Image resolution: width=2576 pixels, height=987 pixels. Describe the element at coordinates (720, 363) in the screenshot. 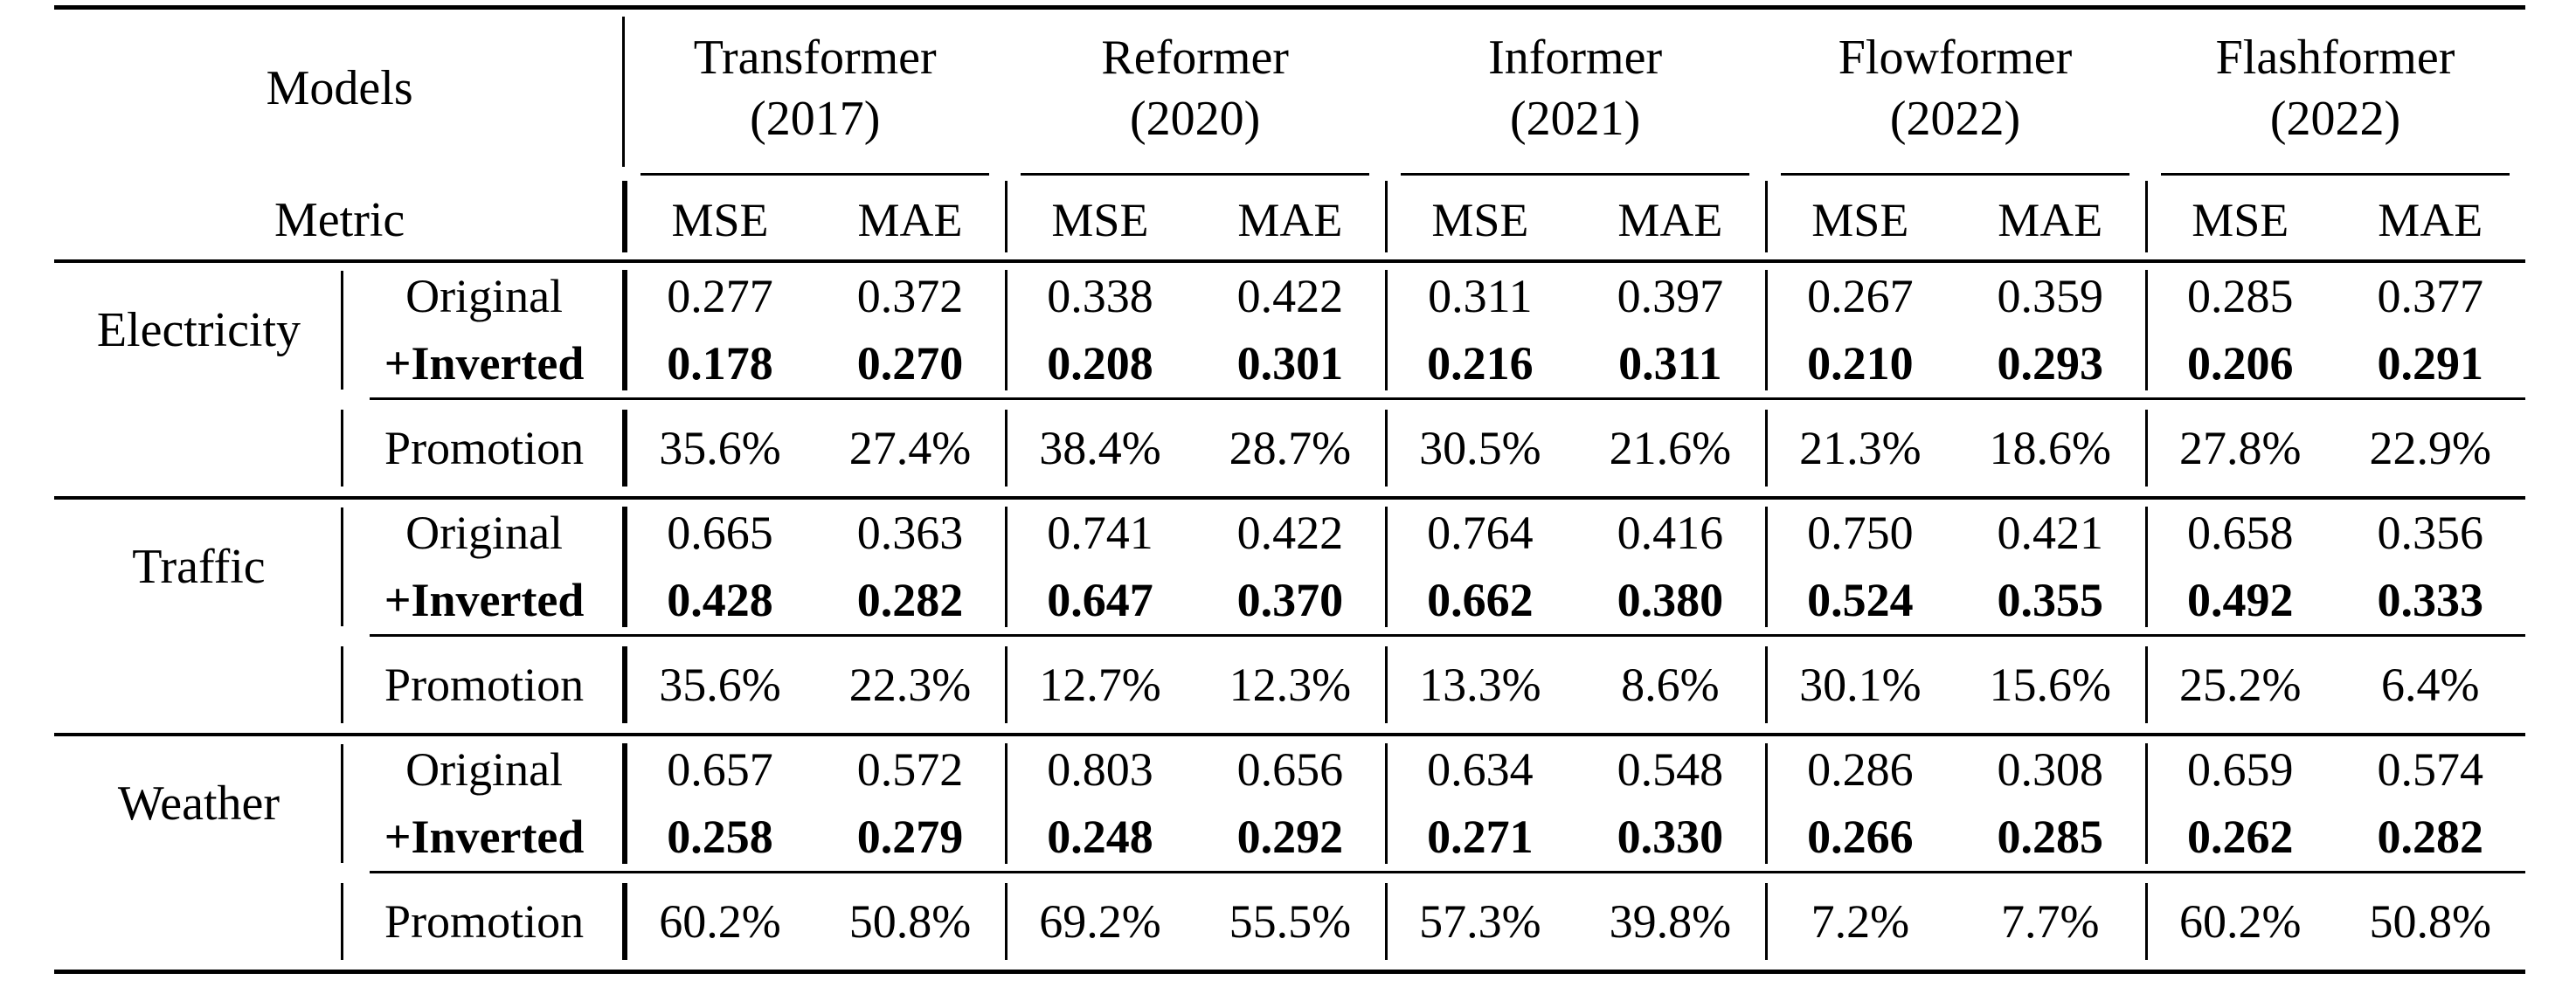

I see `value-cell: 0.178` at that location.